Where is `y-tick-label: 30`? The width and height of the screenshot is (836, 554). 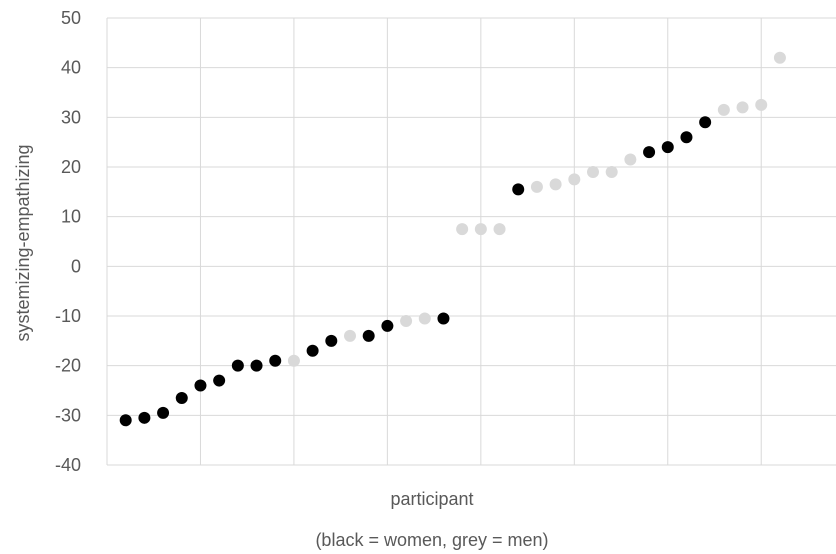
y-tick-label: 30 is located at coordinates (71, 117).